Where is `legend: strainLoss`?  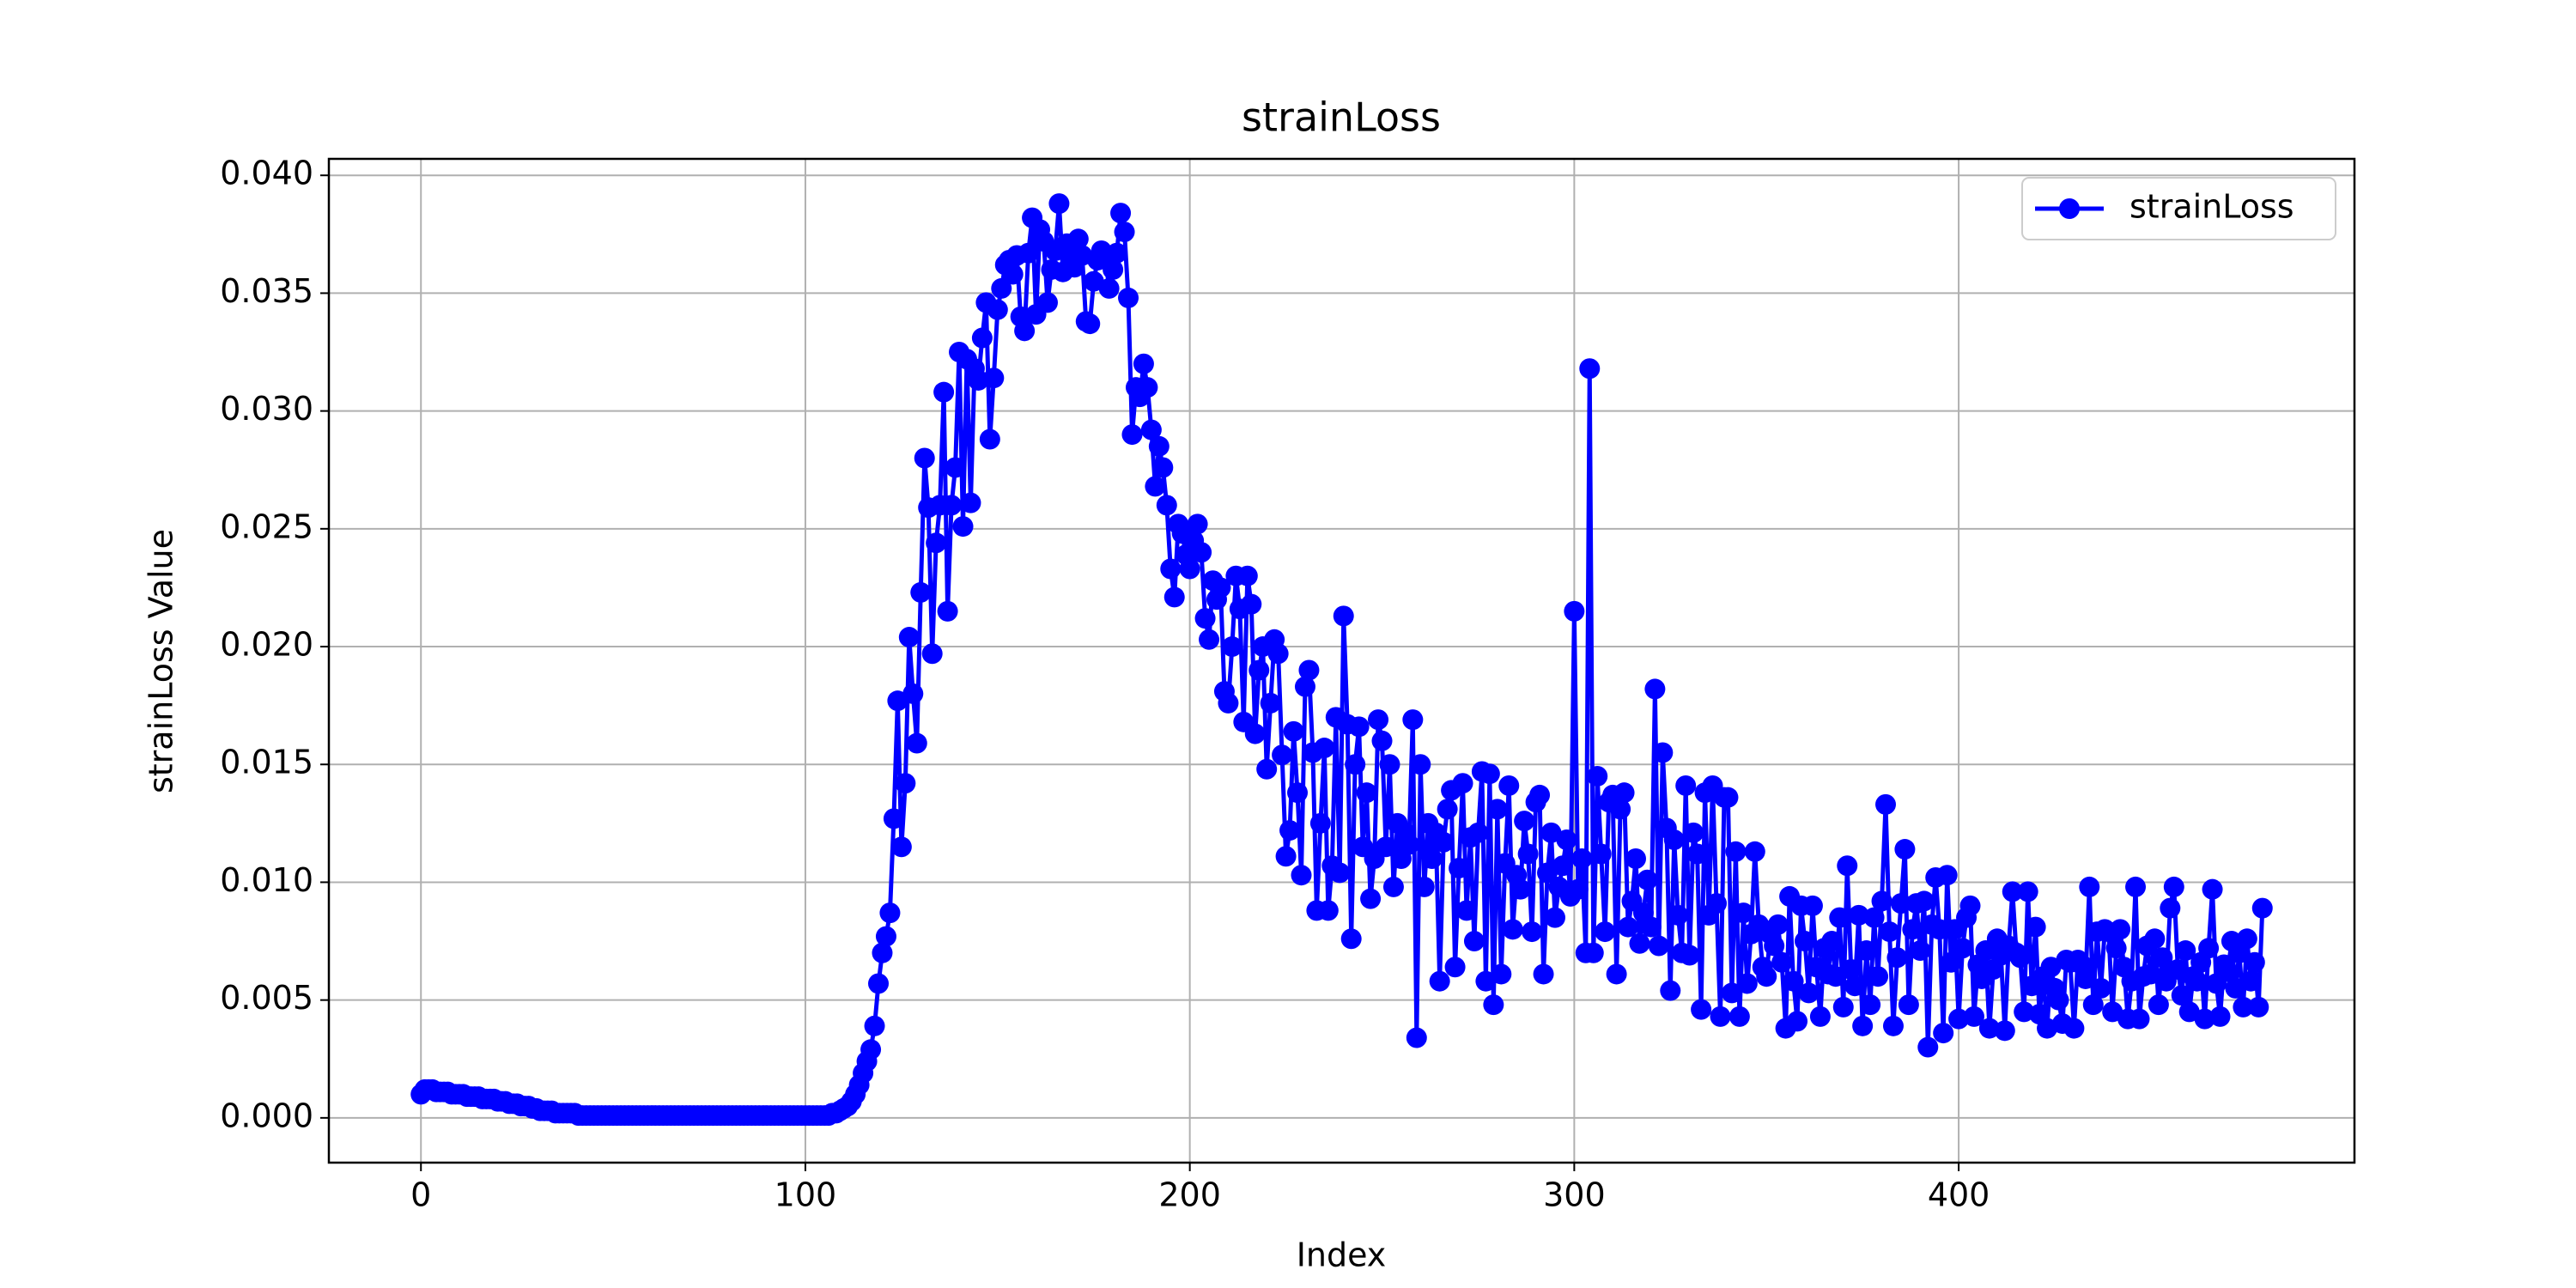 legend: strainLoss is located at coordinates (2178, 208).